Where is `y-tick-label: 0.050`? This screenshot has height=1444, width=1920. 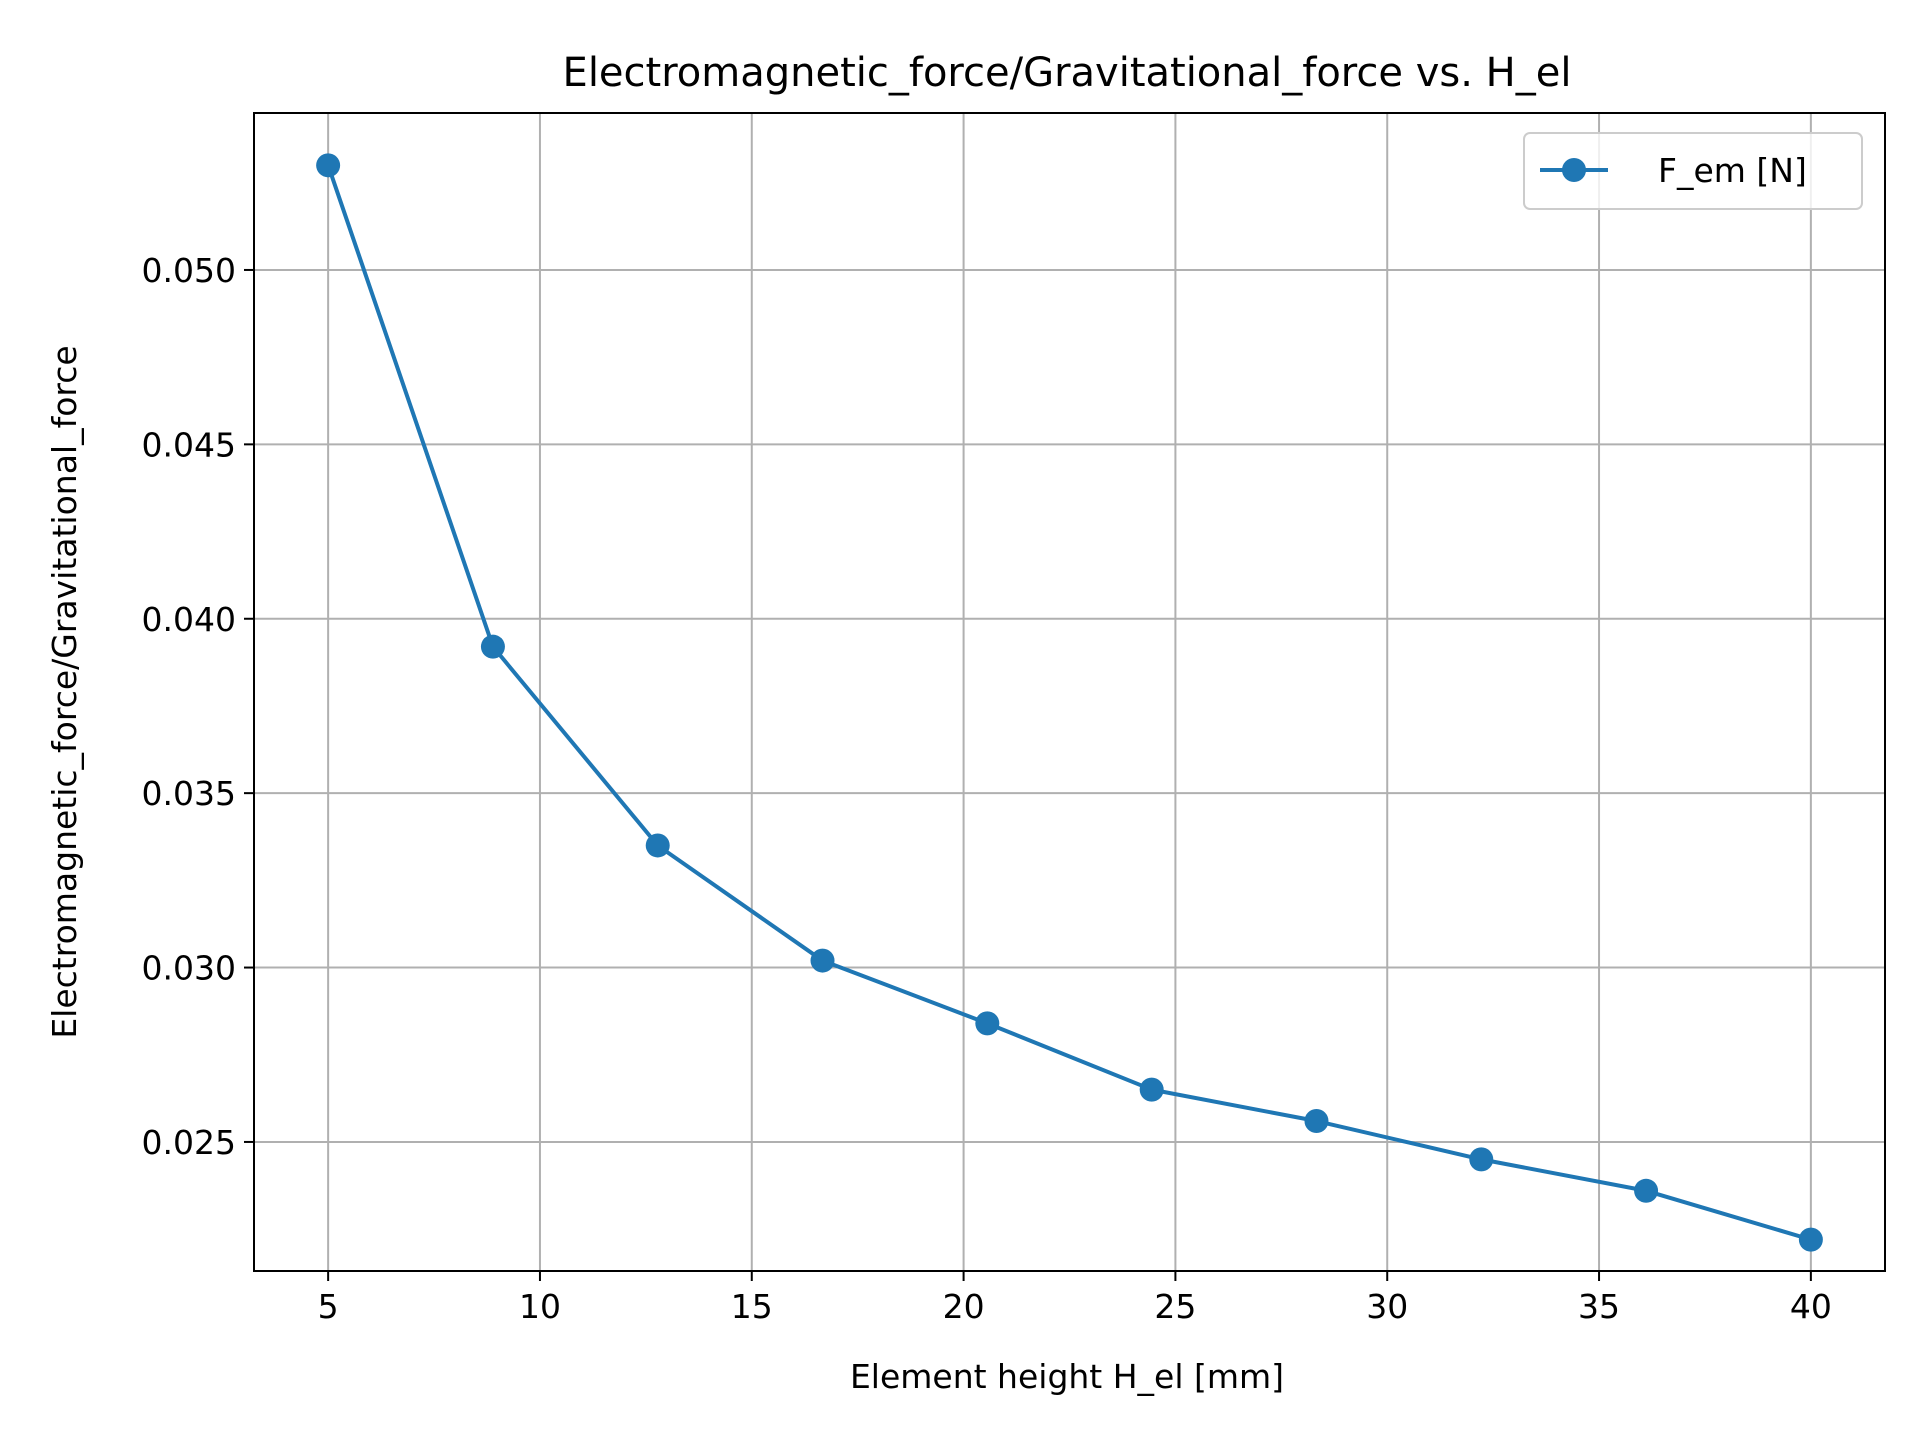
y-tick-label: 0.050 is located at coordinates (189, 270).